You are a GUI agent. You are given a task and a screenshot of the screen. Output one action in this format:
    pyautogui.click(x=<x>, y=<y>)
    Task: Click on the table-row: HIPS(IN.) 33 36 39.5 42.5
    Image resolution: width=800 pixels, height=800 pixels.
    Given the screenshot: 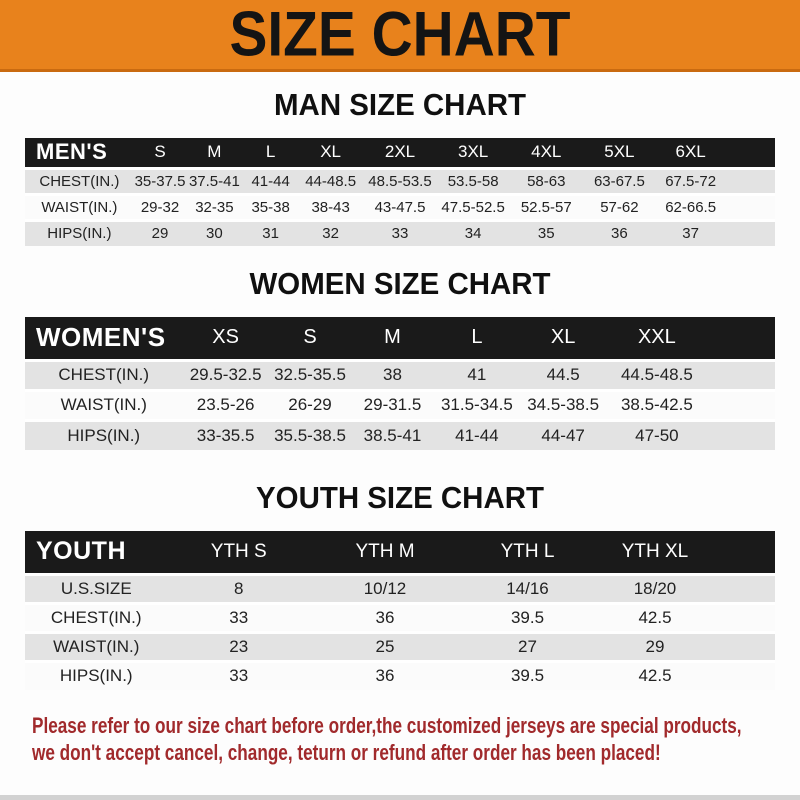 What is the action you would take?
    pyautogui.click(x=400, y=675)
    